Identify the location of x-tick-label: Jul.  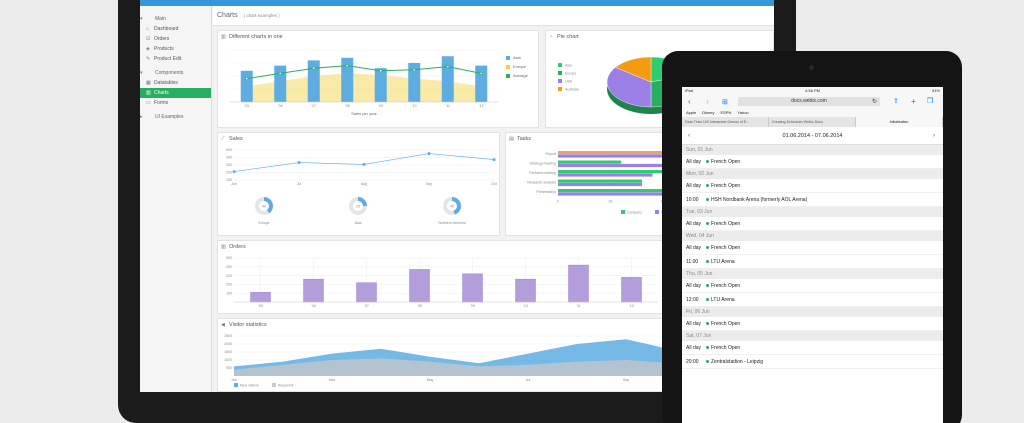
(299, 184).